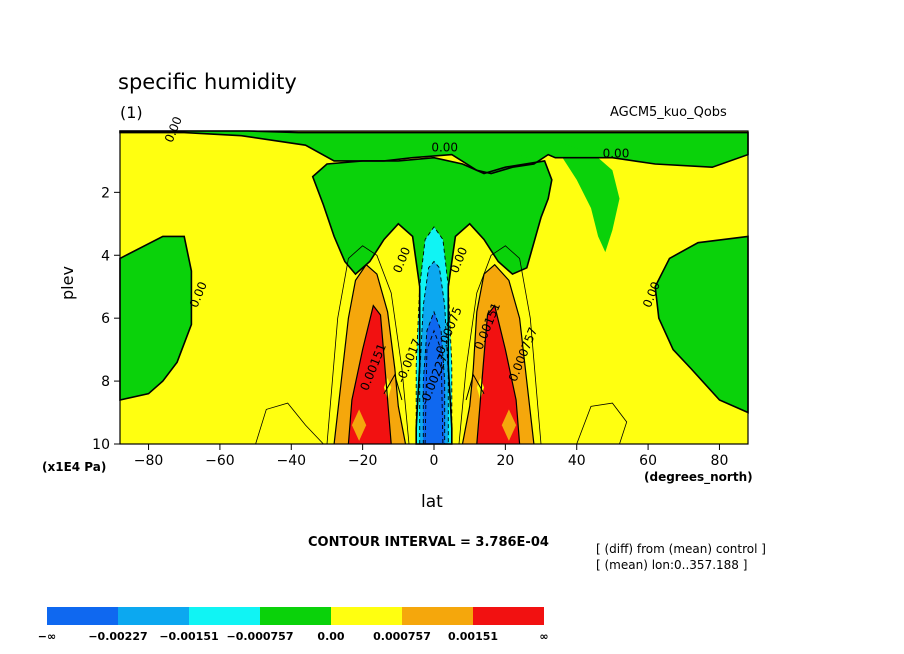 Image resolution: width=904 pixels, height=654 pixels. I want to click on x-tick-label-6: 40, so click(577, 461).